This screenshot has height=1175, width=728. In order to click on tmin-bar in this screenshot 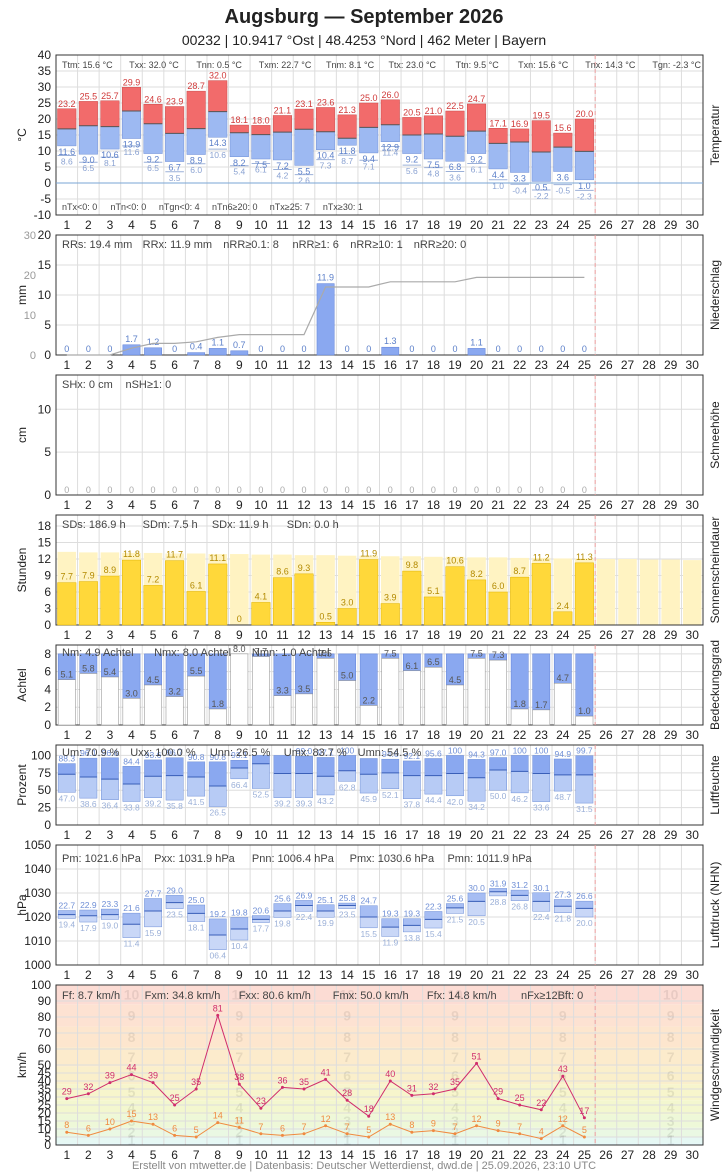, I will do `click(110, 138)`.